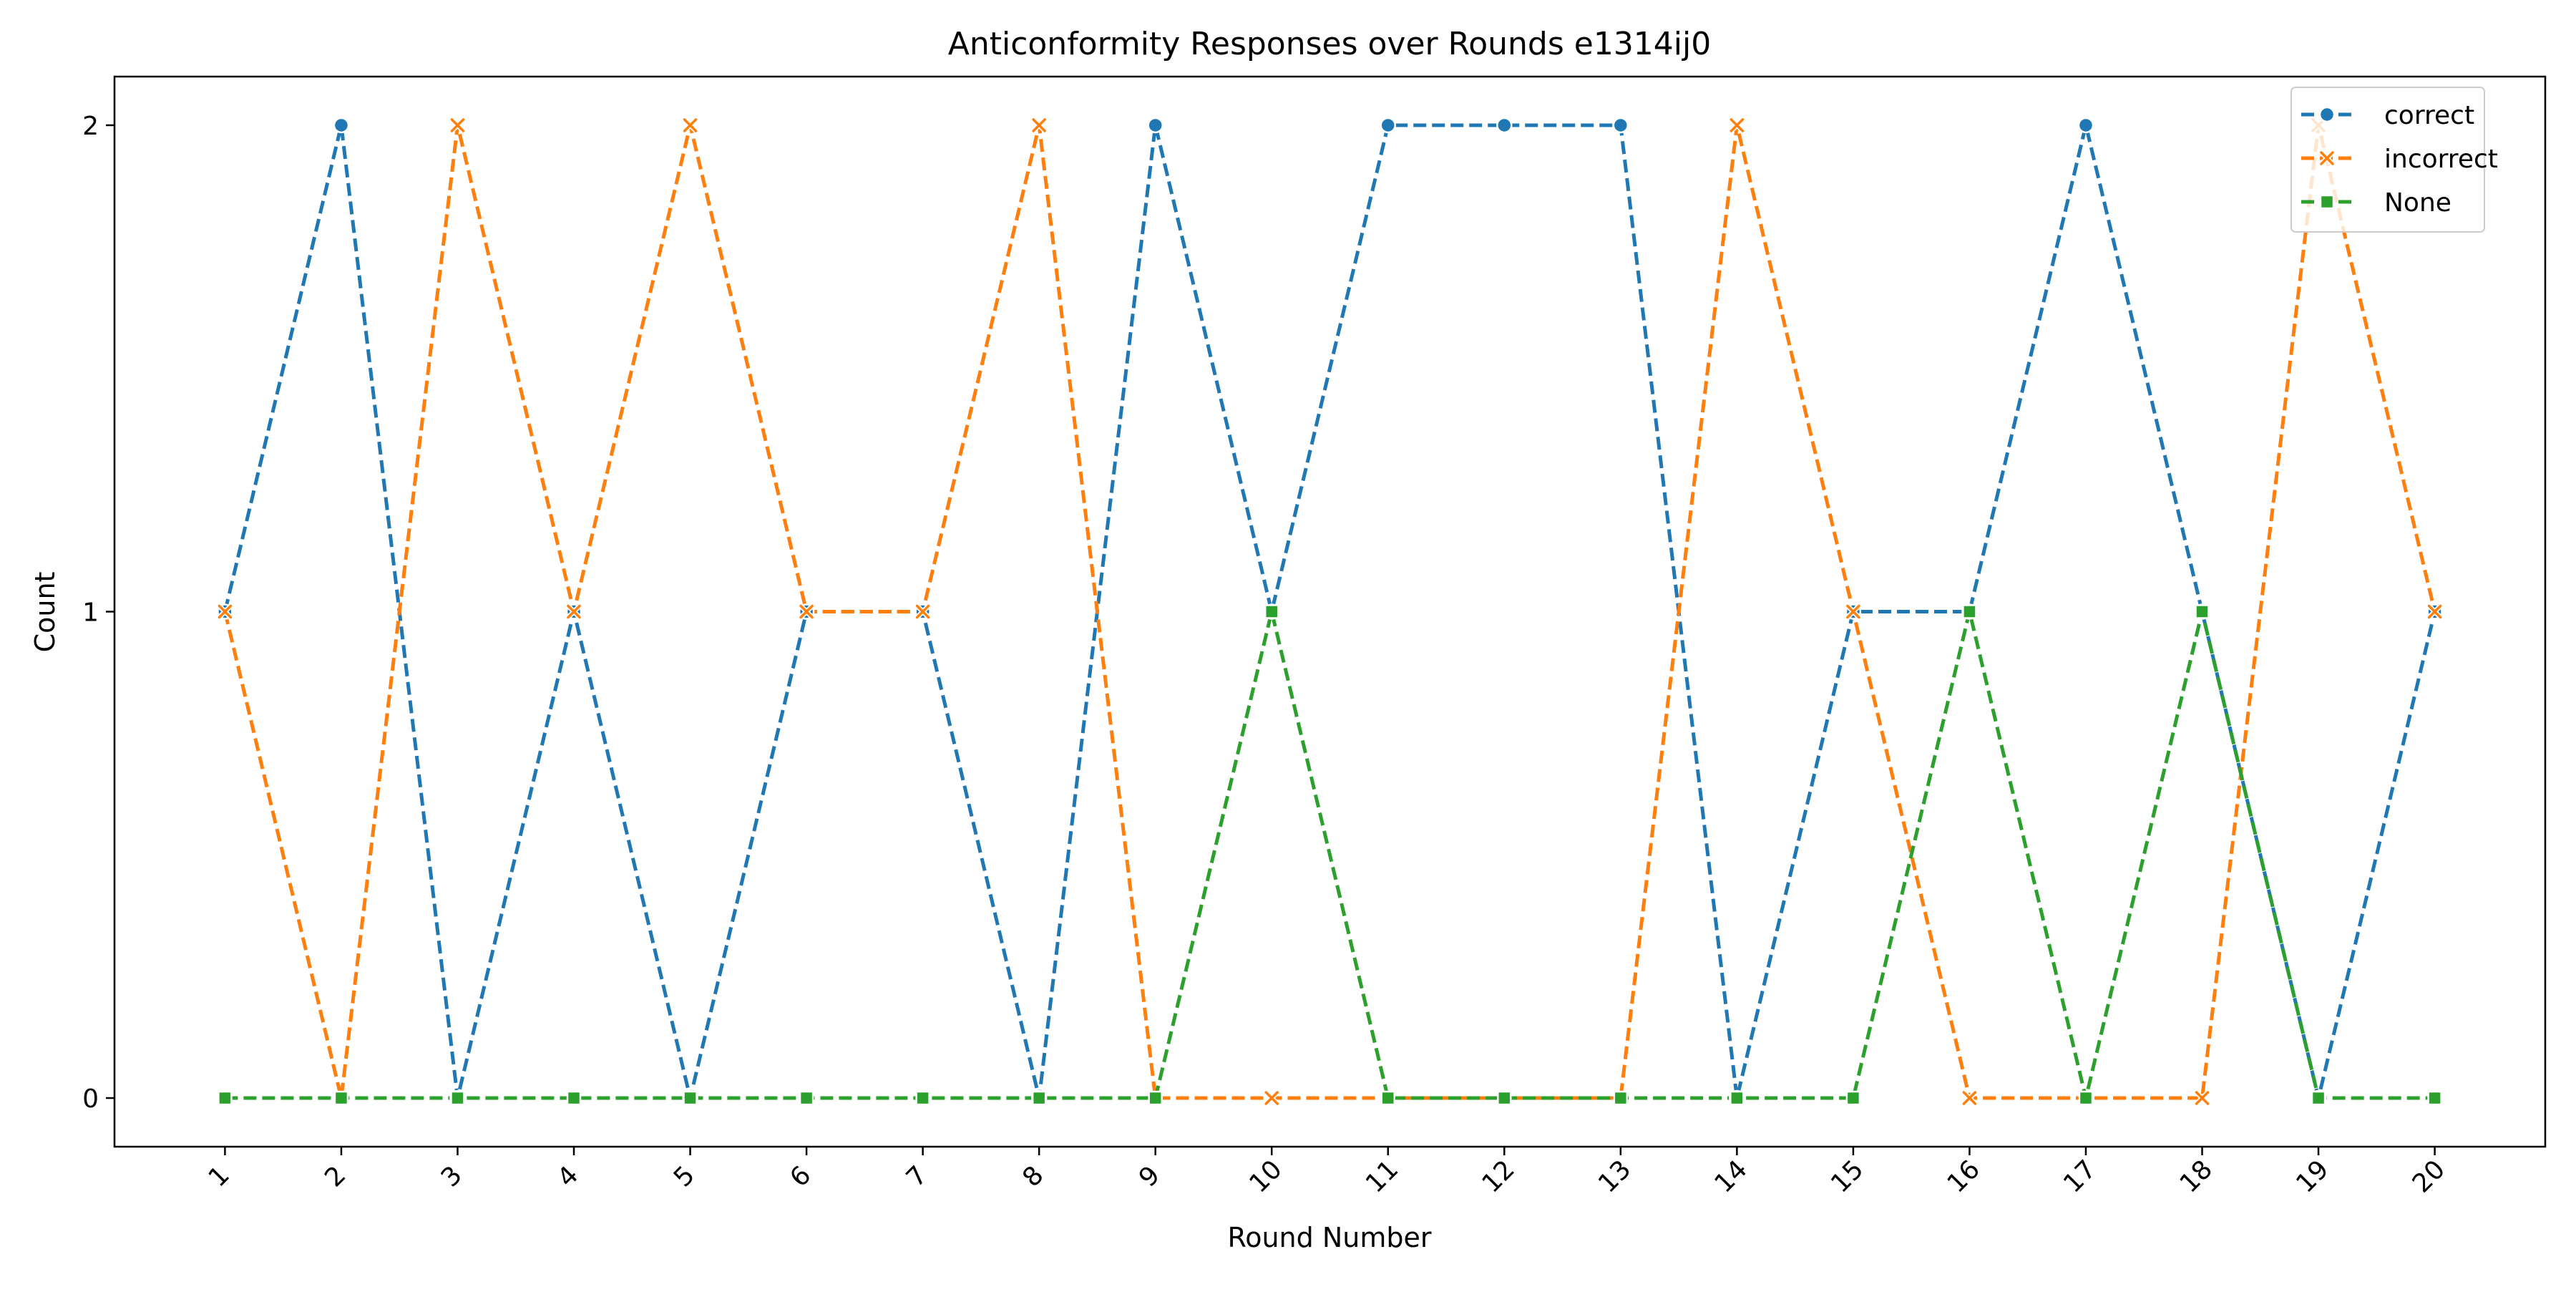  Describe the element at coordinates (90, 613) in the screenshot. I see `y-tick-label: 1` at that location.